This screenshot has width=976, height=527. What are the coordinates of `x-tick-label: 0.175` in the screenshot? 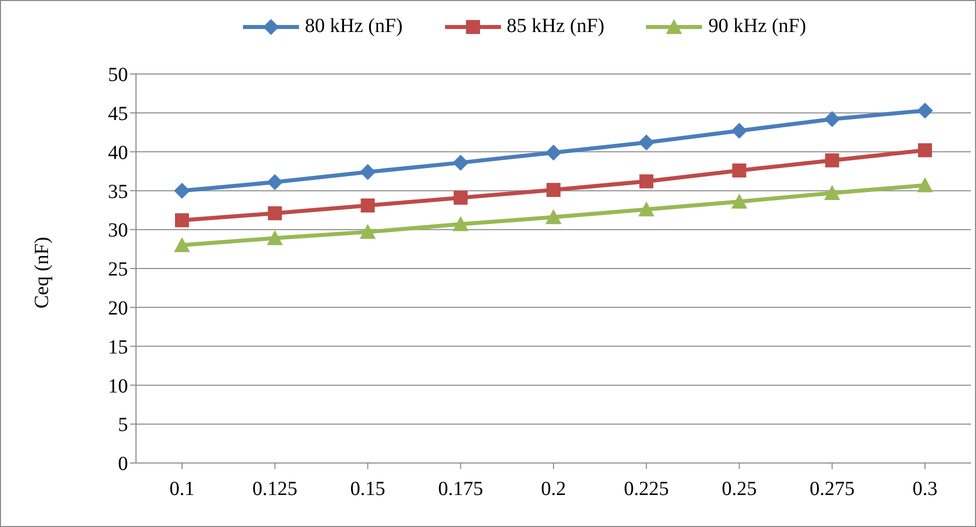 It's located at (461, 489).